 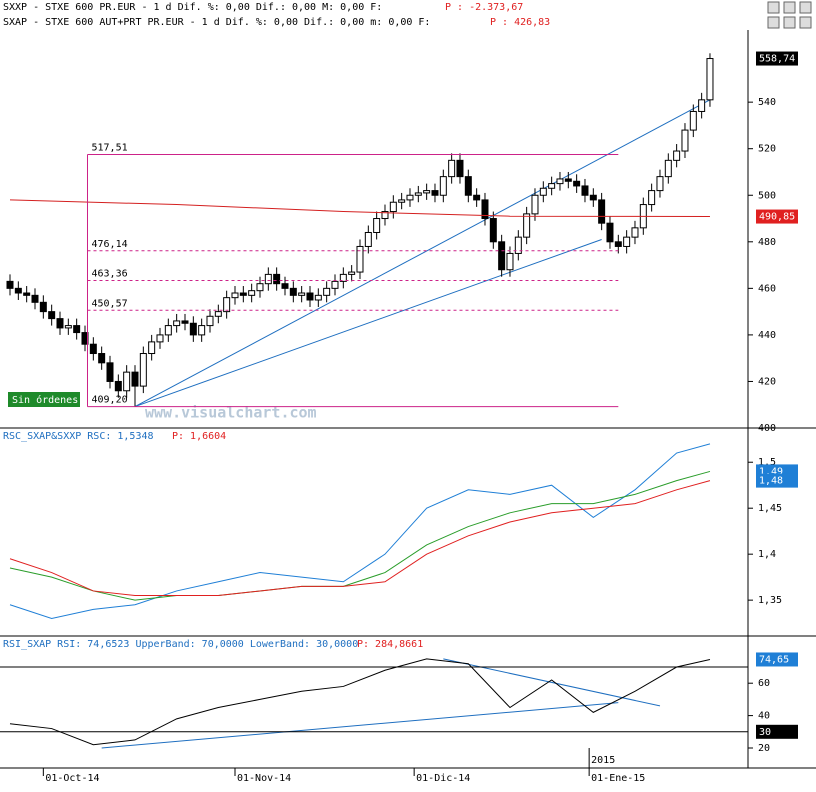 What do you see at coordinates (765, 732) in the screenshot?
I see `price-marker-label: 30` at bounding box center [765, 732].